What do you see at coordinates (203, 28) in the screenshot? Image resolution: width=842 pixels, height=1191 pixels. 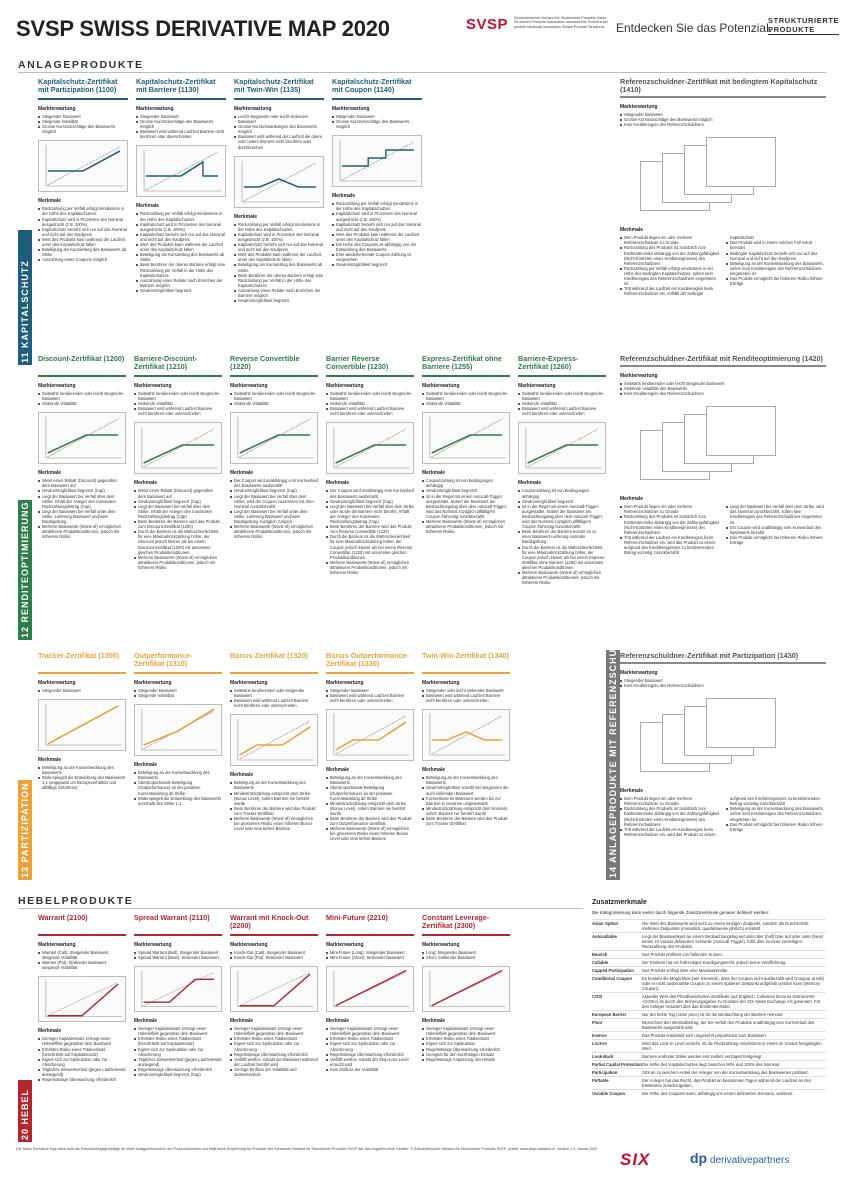 I see `page-title: SVSP SWISS DERIVATIVE MAP 2020` at bounding box center [203, 28].